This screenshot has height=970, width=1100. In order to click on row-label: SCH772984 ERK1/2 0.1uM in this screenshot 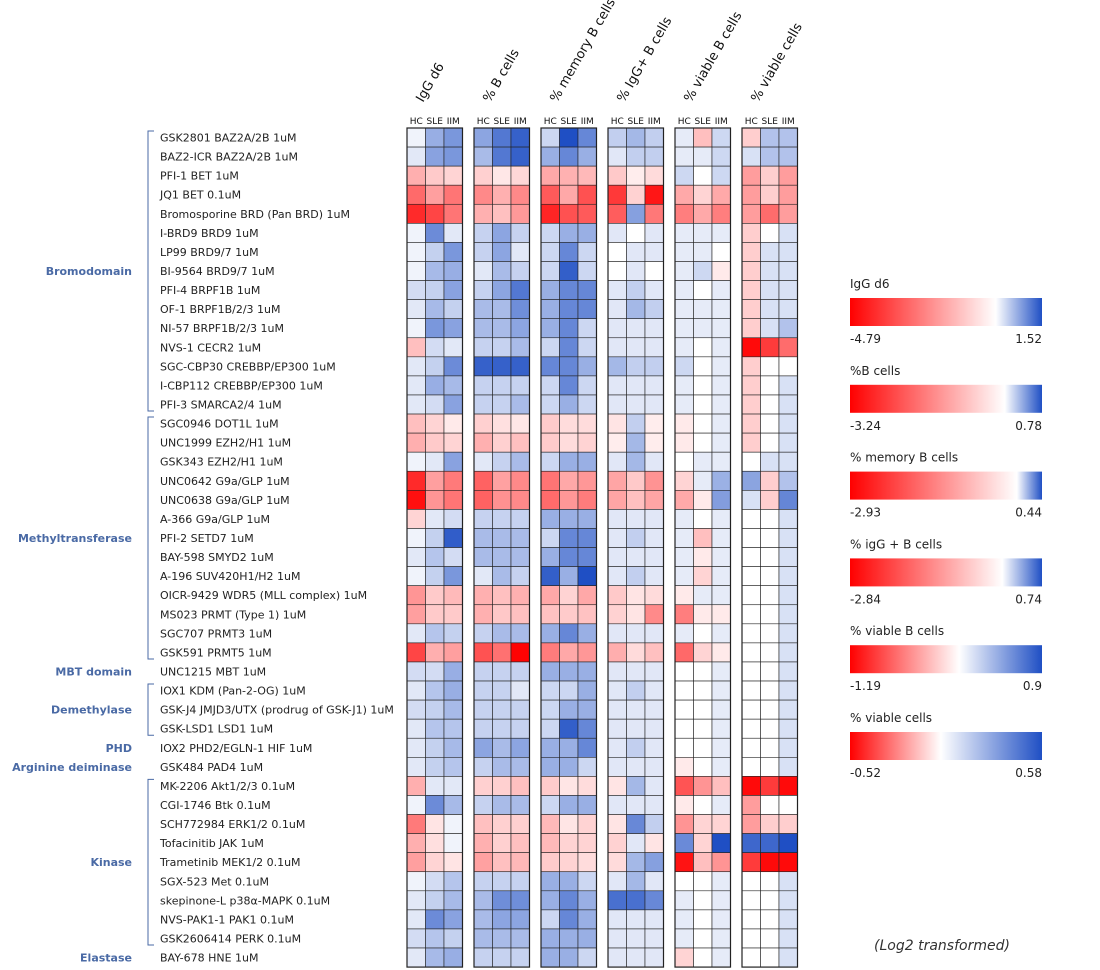, I will do `click(232, 824)`.